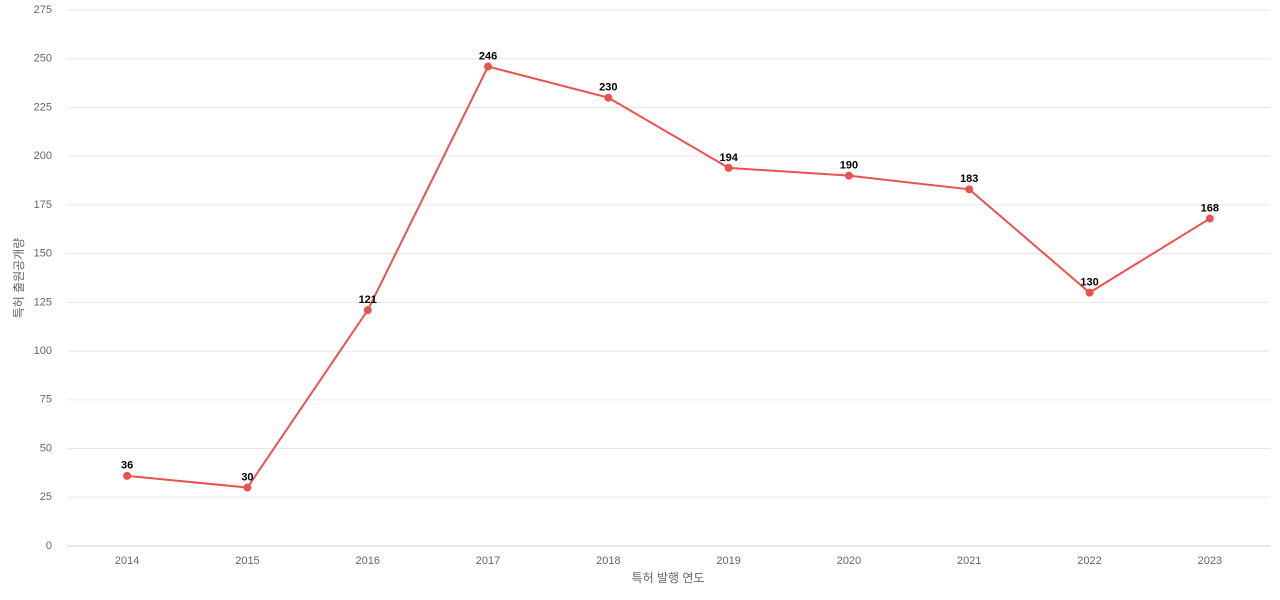  What do you see at coordinates (43, 302) in the screenshot?
I see `y-tick-label: 125` at bounding box center [43, 302].